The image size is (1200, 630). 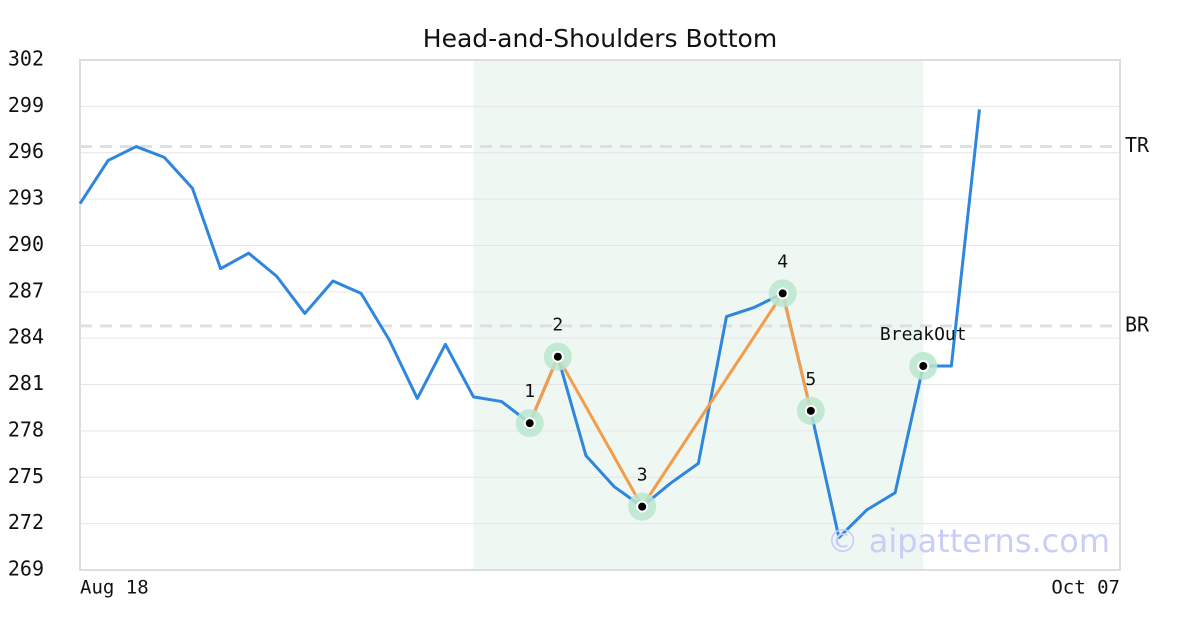 I want to click on y-tick-label: 302, so click(x=26, y=59).